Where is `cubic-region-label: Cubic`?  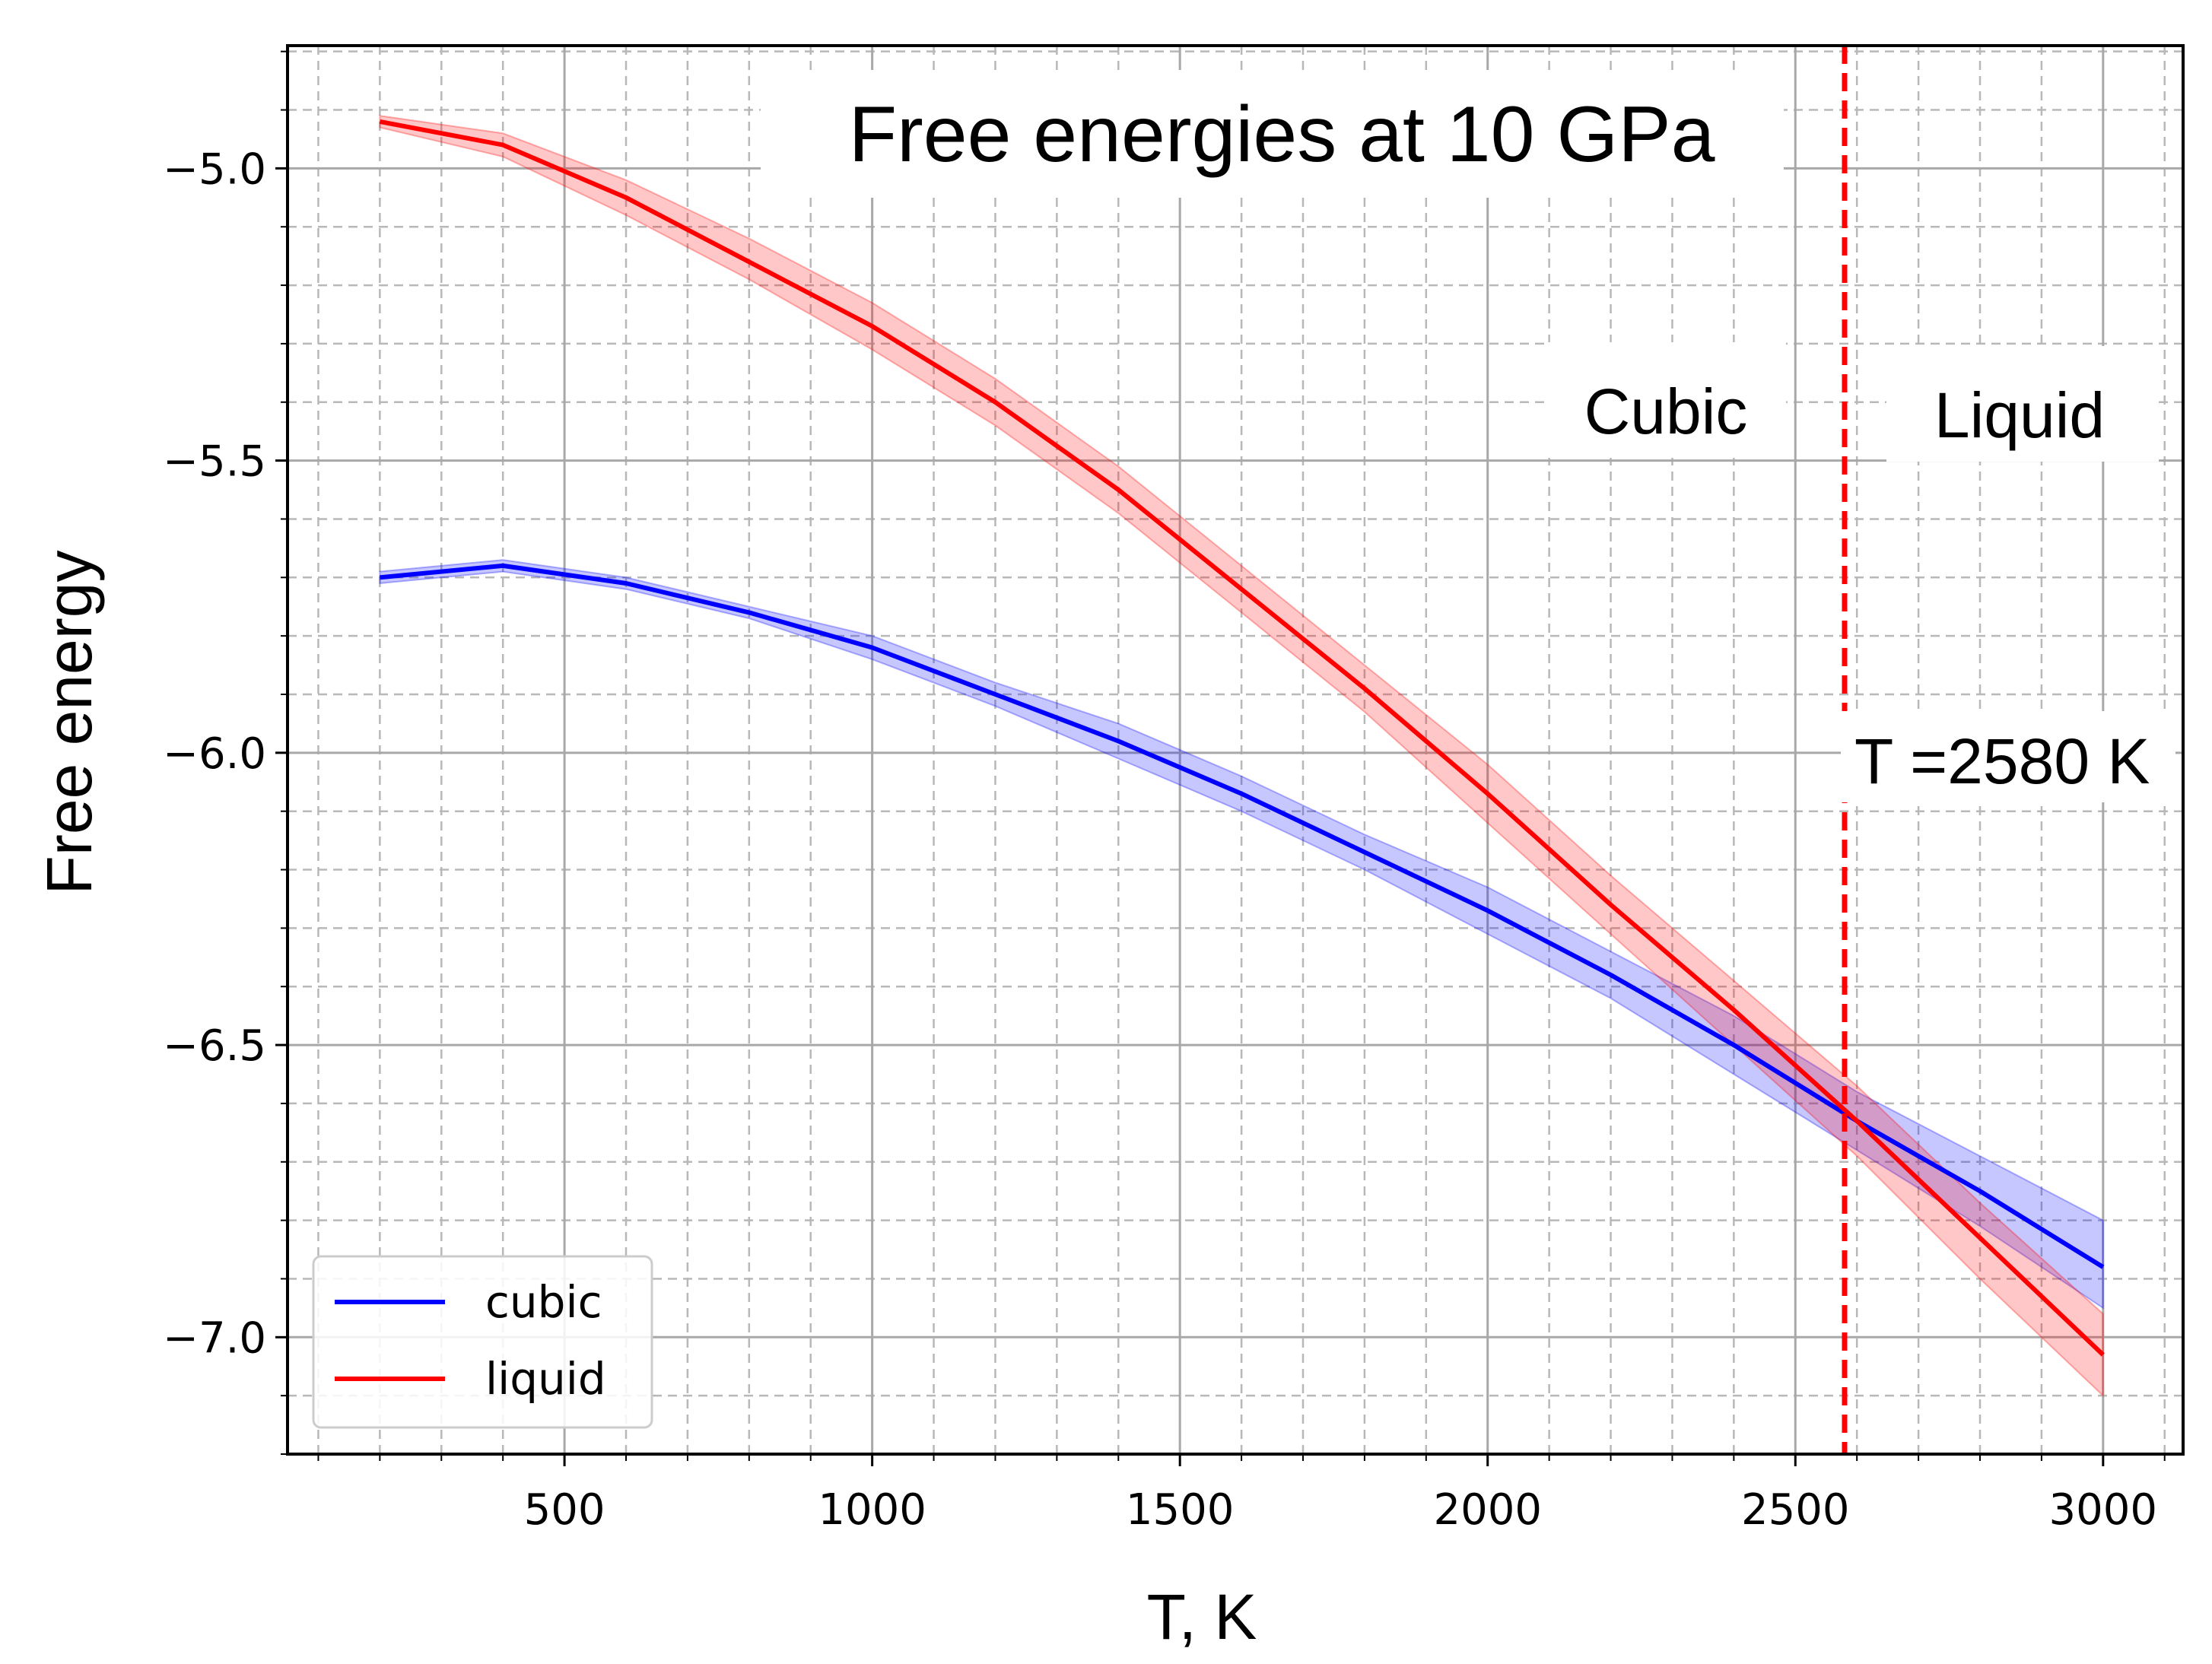
cubic-region-label: Cubic is located at coordinates (1666, 412).